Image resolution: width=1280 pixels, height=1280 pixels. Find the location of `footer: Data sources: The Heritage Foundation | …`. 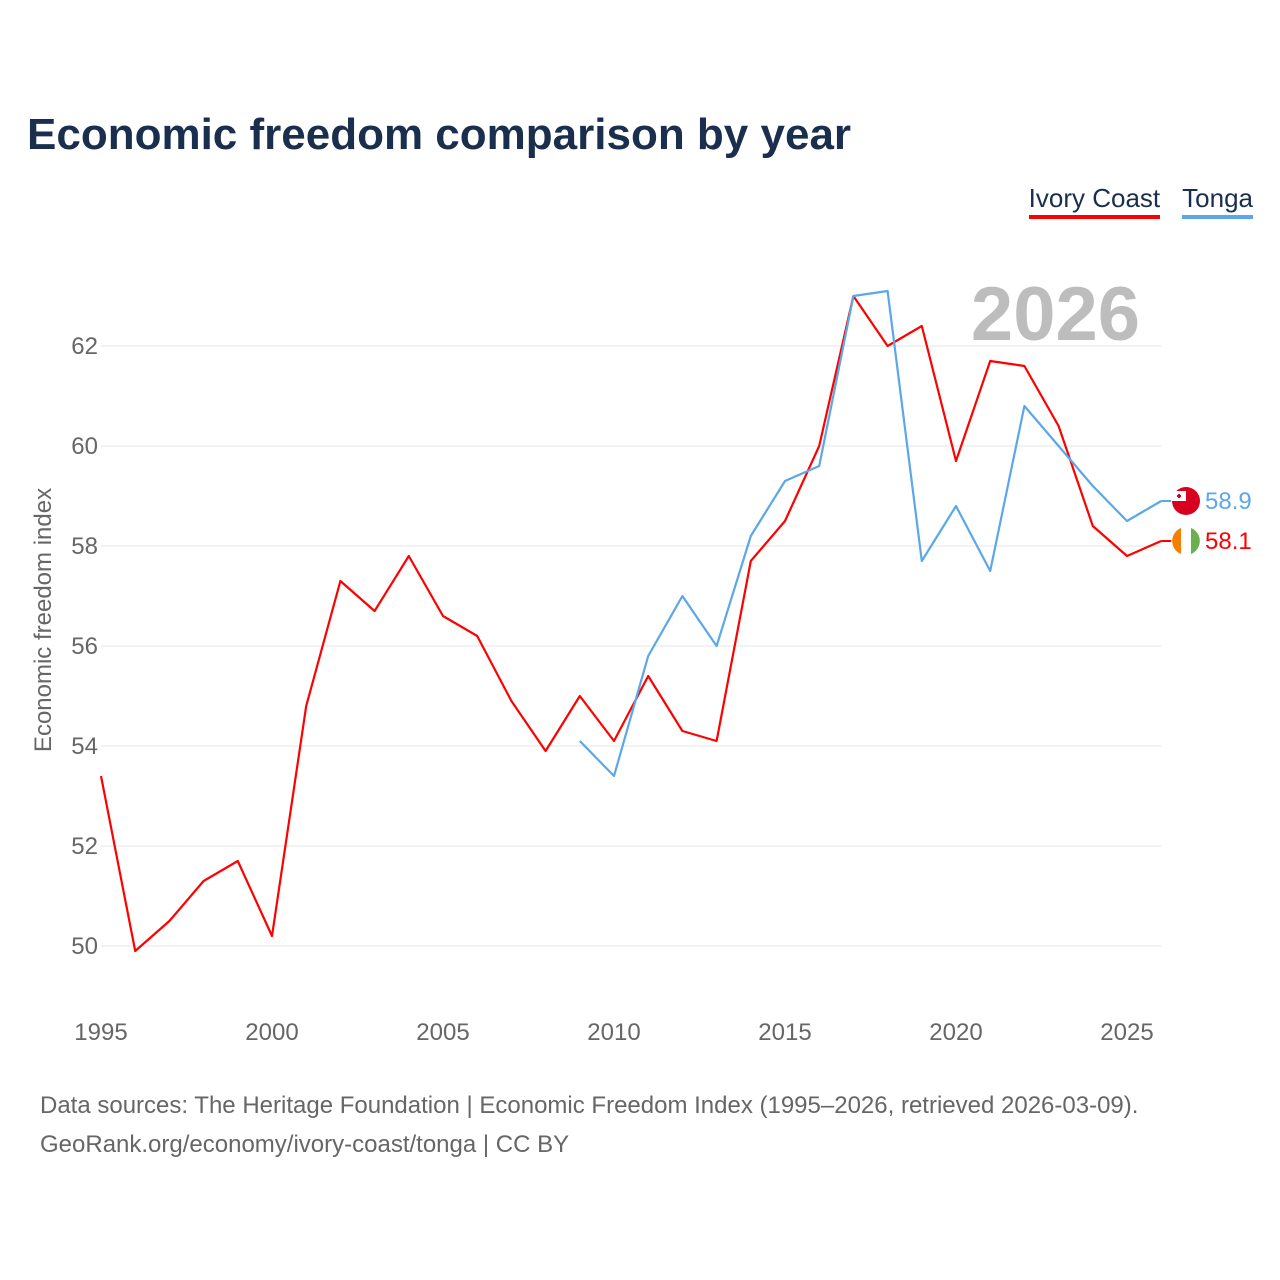

footer: Data sources: The Heritage Foundation | … is located at coordinates (589, 1125).